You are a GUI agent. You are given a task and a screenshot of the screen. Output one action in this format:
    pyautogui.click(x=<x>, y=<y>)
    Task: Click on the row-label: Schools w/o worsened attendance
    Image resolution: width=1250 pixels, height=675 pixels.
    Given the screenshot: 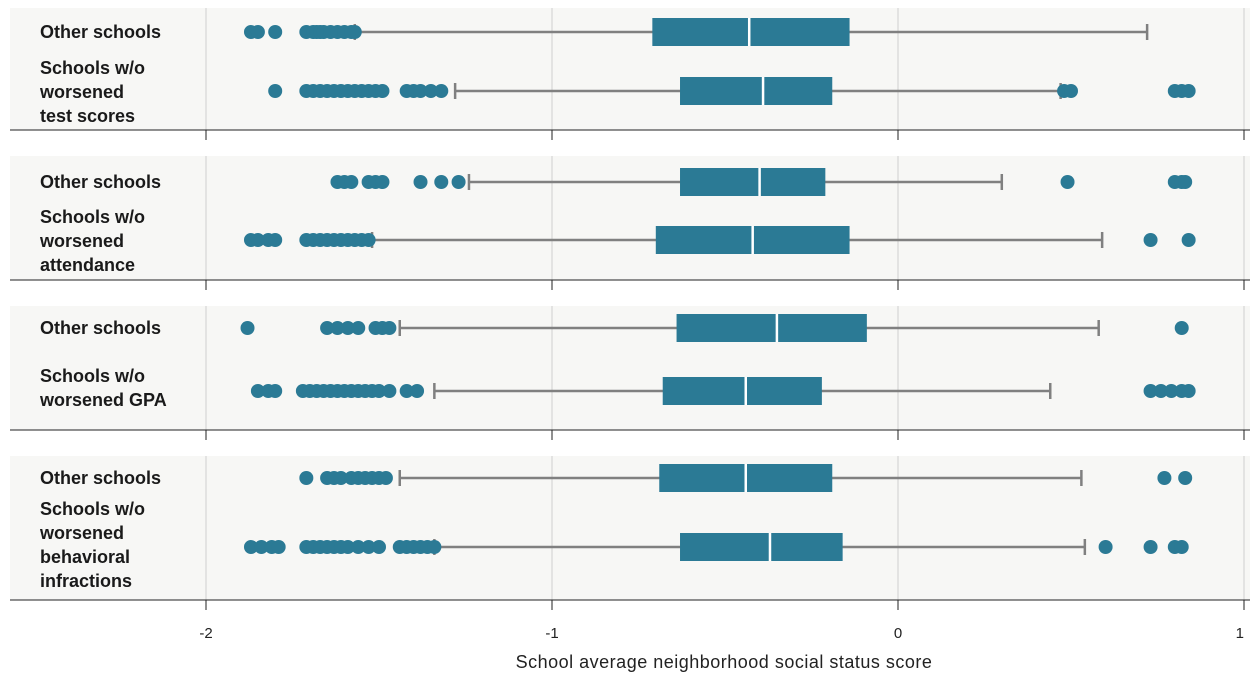 What is the action you would take?
    pyautogui.click(x=92, y=241)
    